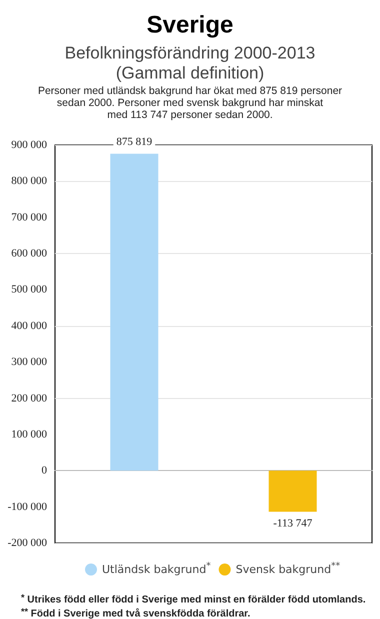 The height and width of the screenshot is (619, 380). What do you see at coordinates (190, 103) in the screenshot?
I see `text: Personer med utländsk bakgrund har ökat med 875 819 personer sedan 2000. Personer med svensk bakgrund har minskat med 113 747 personer sedan 2000.` at bounding box center [190, 103].